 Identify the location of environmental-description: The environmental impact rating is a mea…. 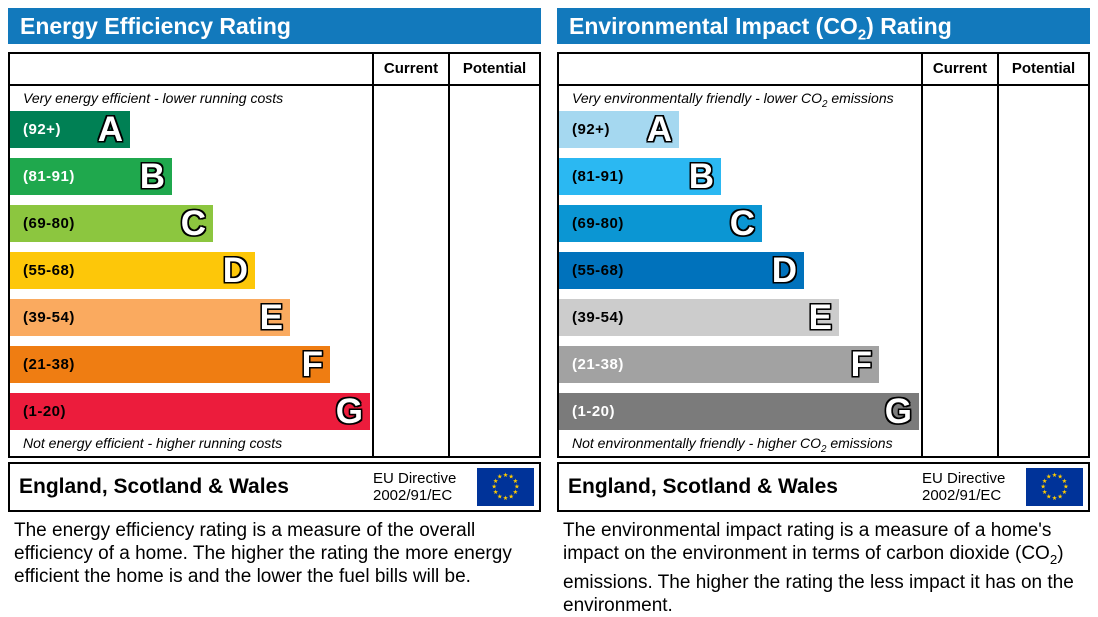
(818, 568).